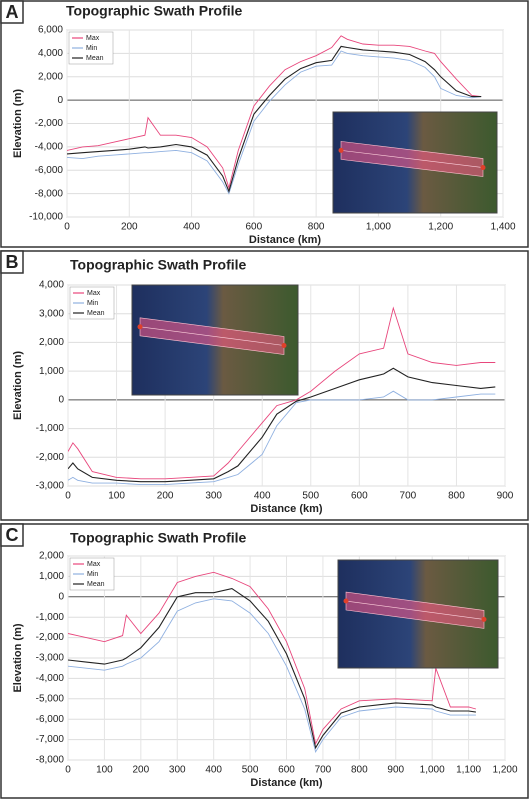  What do you see at coordinates (502, 227) in the screenshot?
I see `x-tick-label: 1,400` at bounding box center [502, 227].